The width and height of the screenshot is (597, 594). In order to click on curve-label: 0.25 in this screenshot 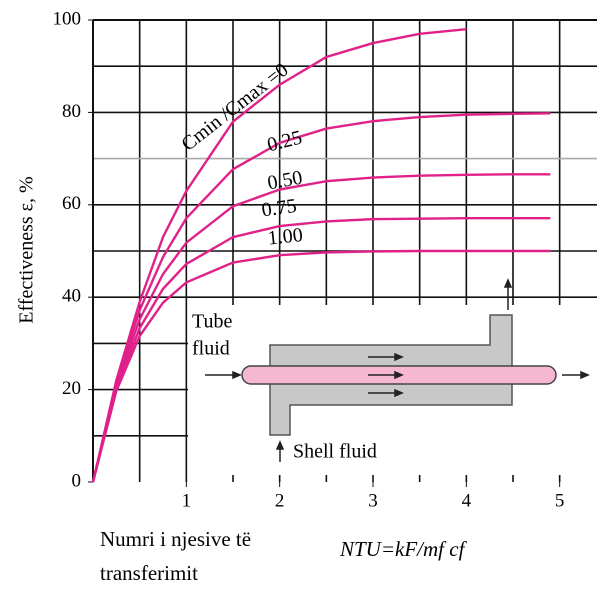, I will do `click(284, 141)`.